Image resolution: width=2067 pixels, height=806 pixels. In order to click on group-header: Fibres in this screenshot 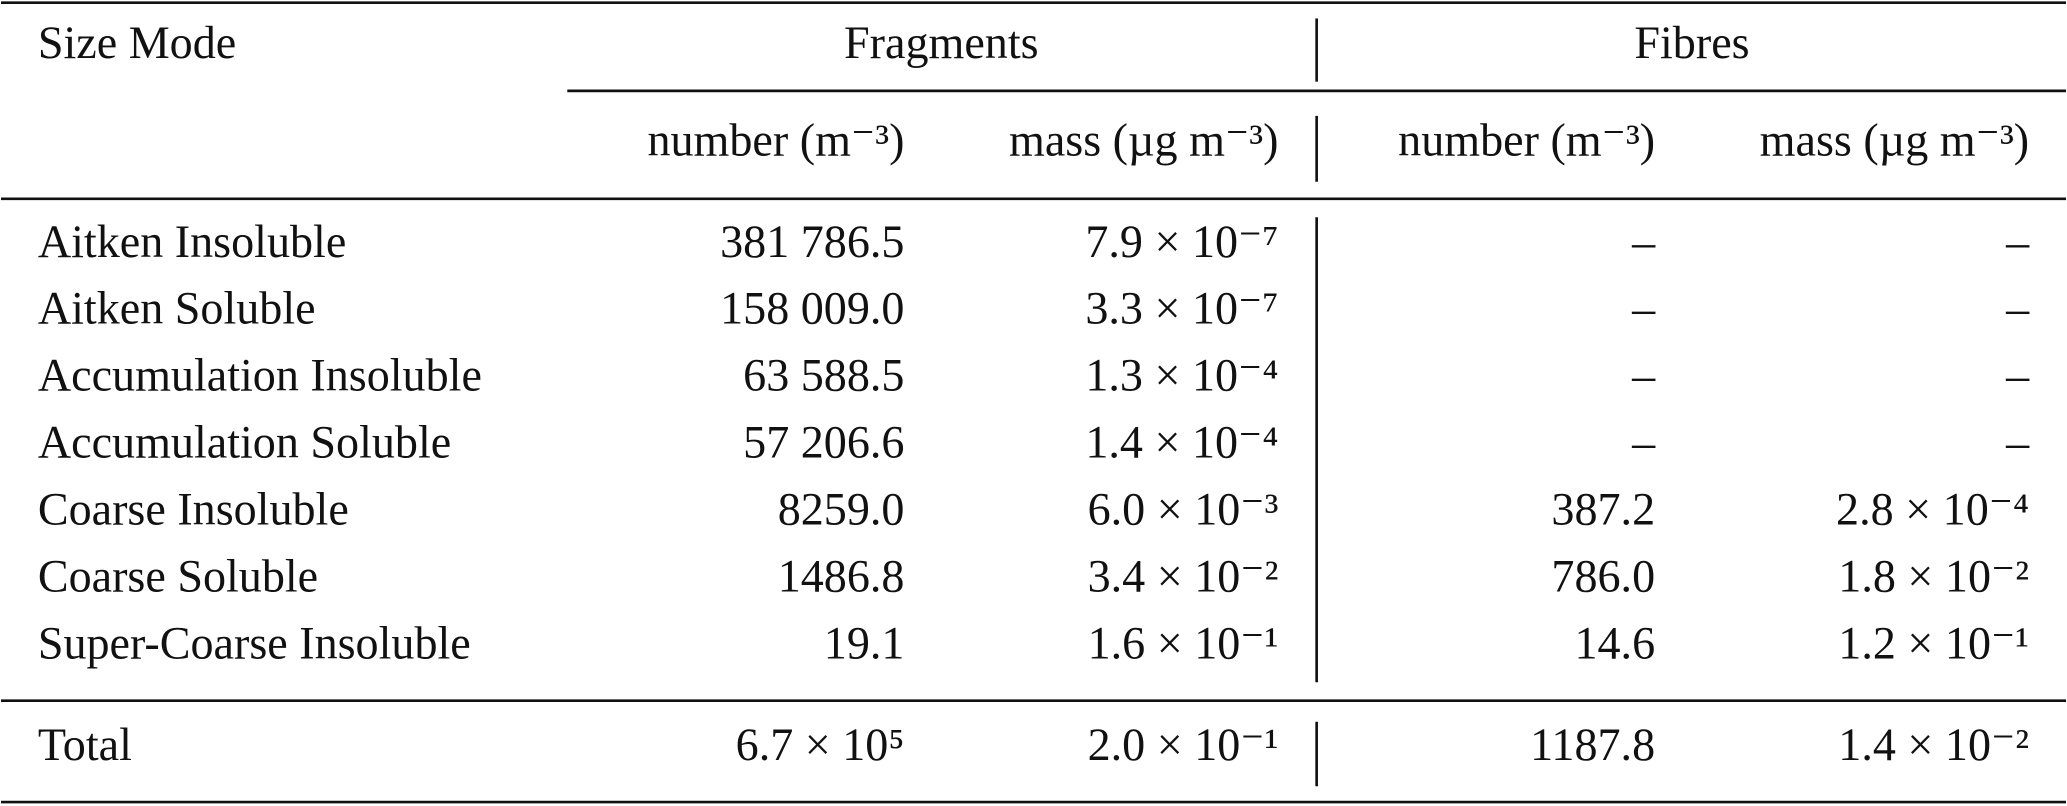, I will do `click(1691, 42)`.